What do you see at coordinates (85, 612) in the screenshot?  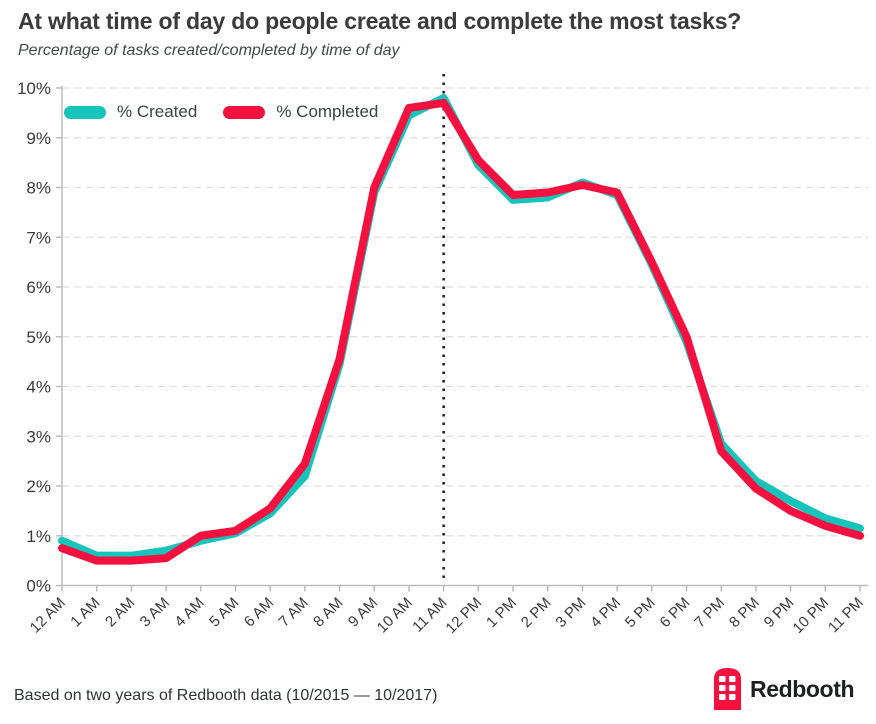 I see `x-tick-label: 1 AM` at bounding box center [85, 612].